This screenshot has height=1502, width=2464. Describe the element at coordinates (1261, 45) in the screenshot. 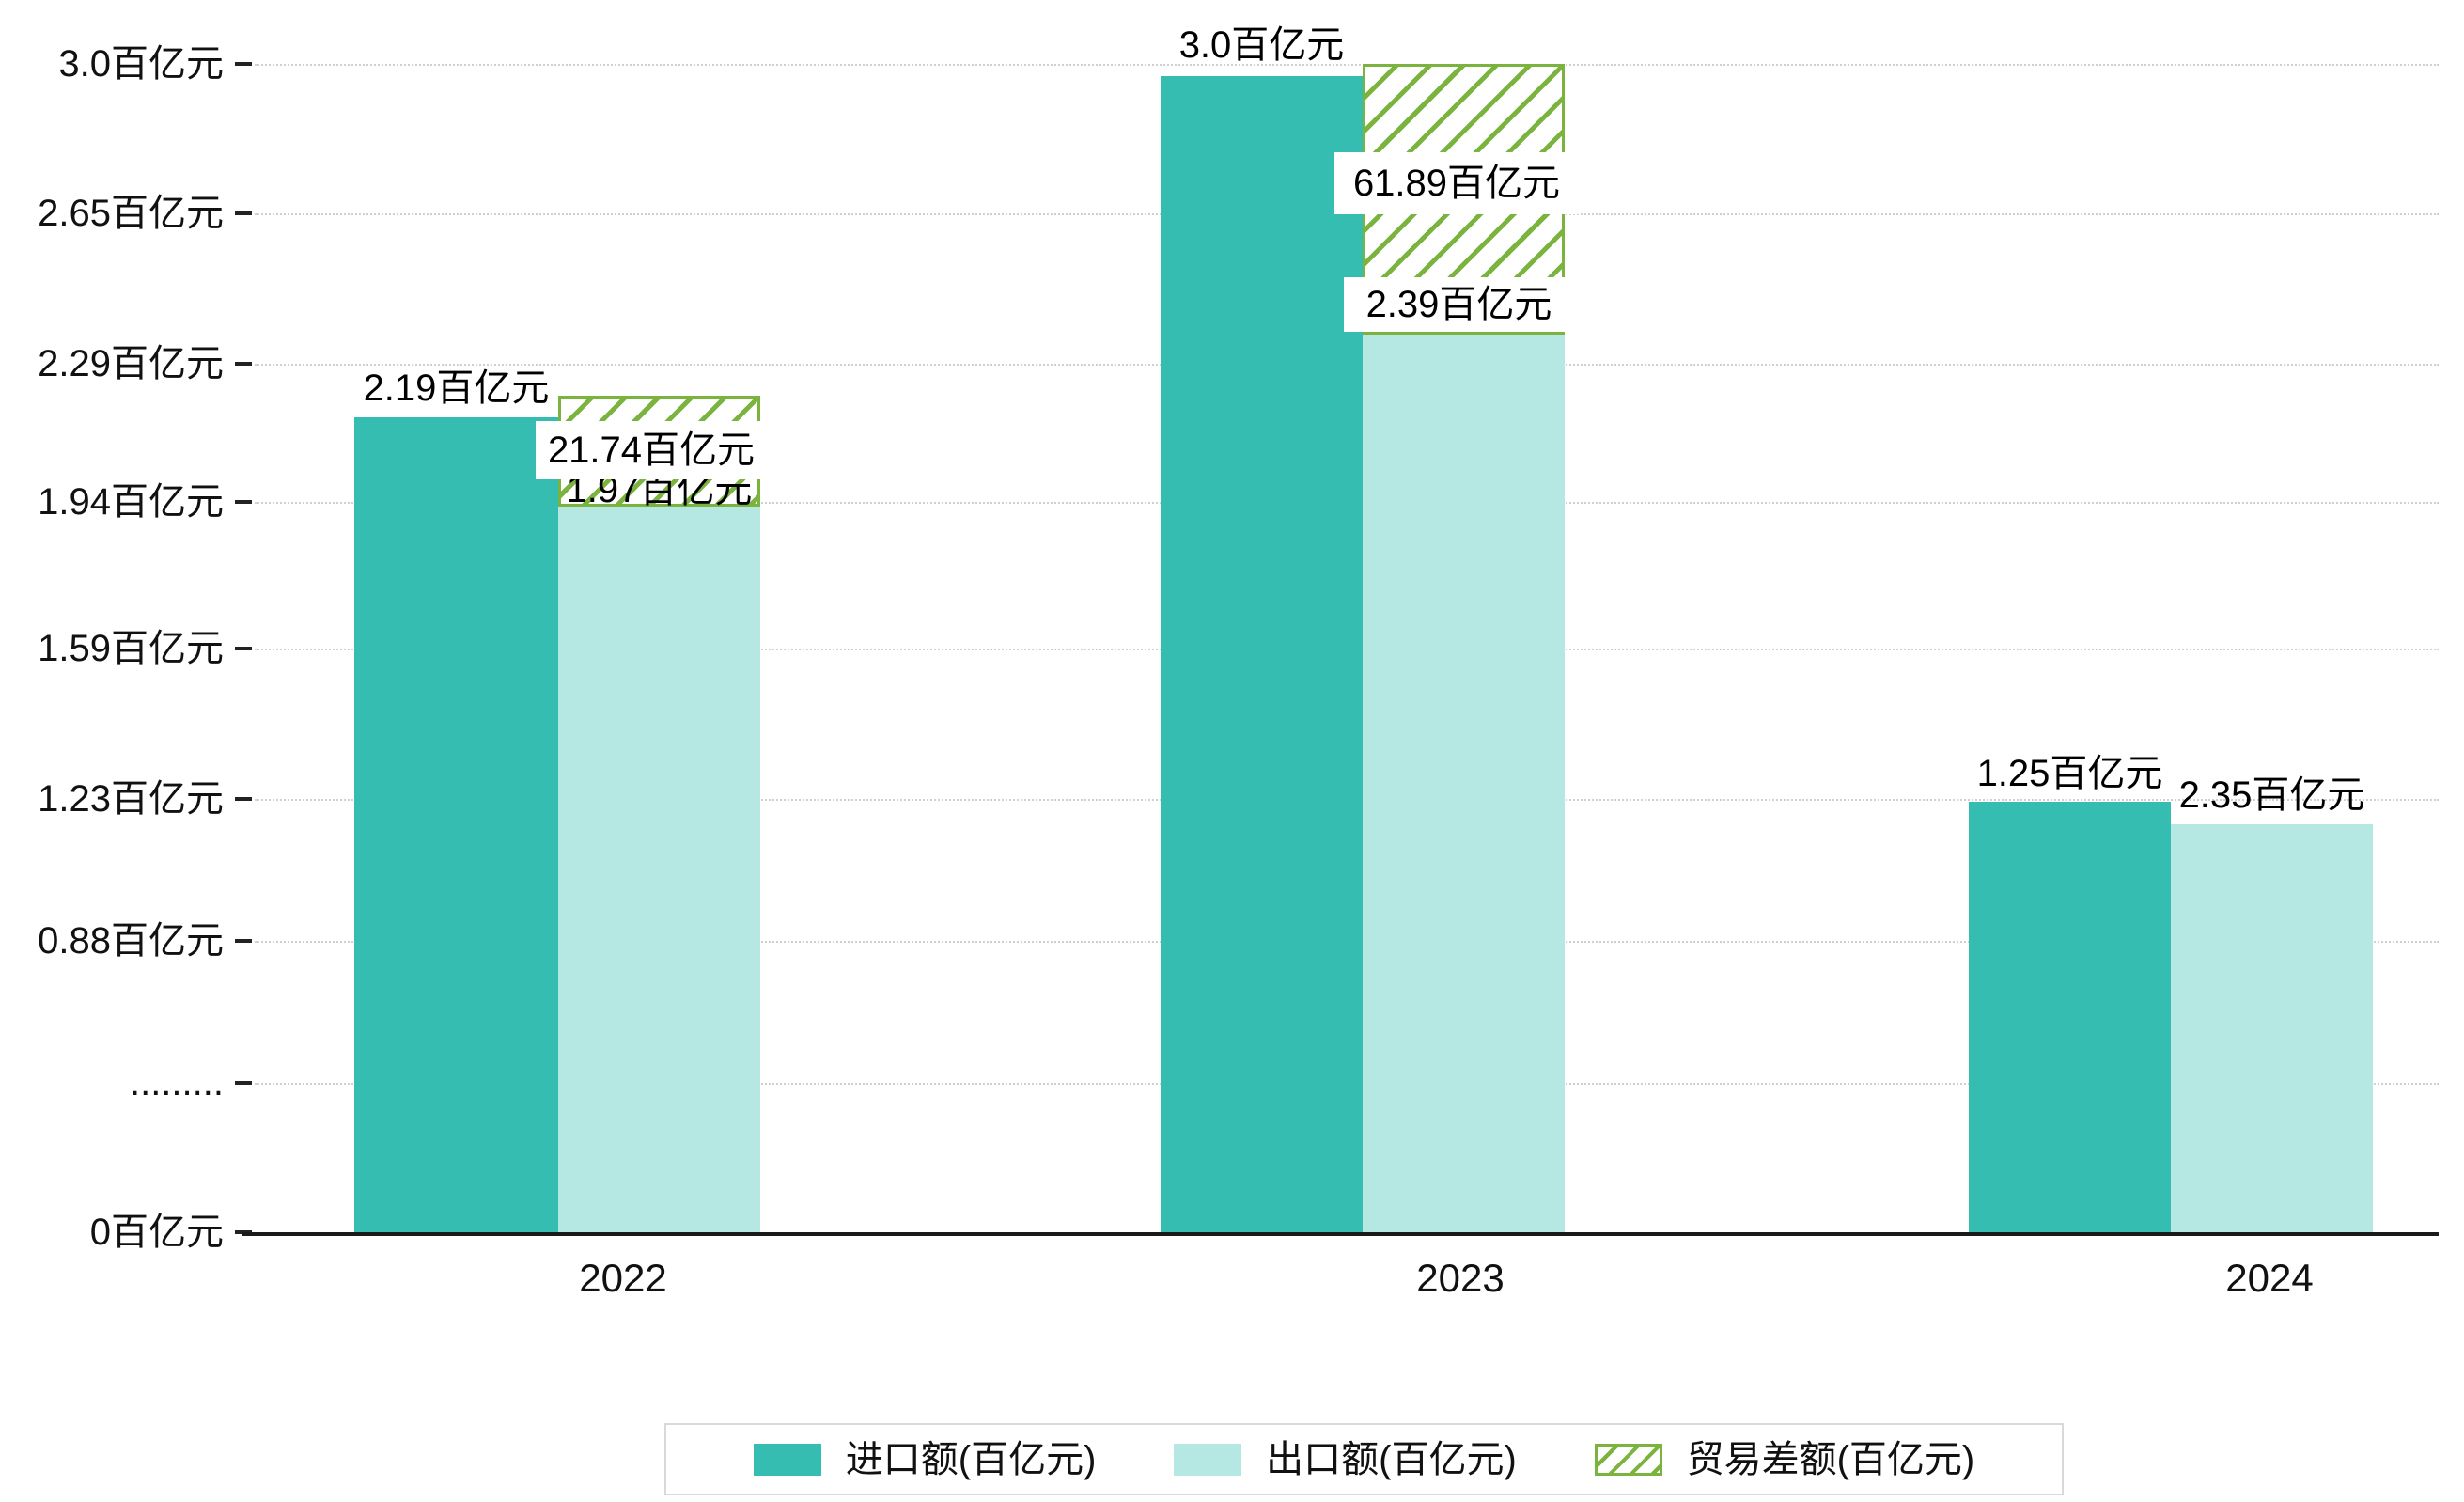

I see `value-label-import-2023: 3.0百亿元` at that location.